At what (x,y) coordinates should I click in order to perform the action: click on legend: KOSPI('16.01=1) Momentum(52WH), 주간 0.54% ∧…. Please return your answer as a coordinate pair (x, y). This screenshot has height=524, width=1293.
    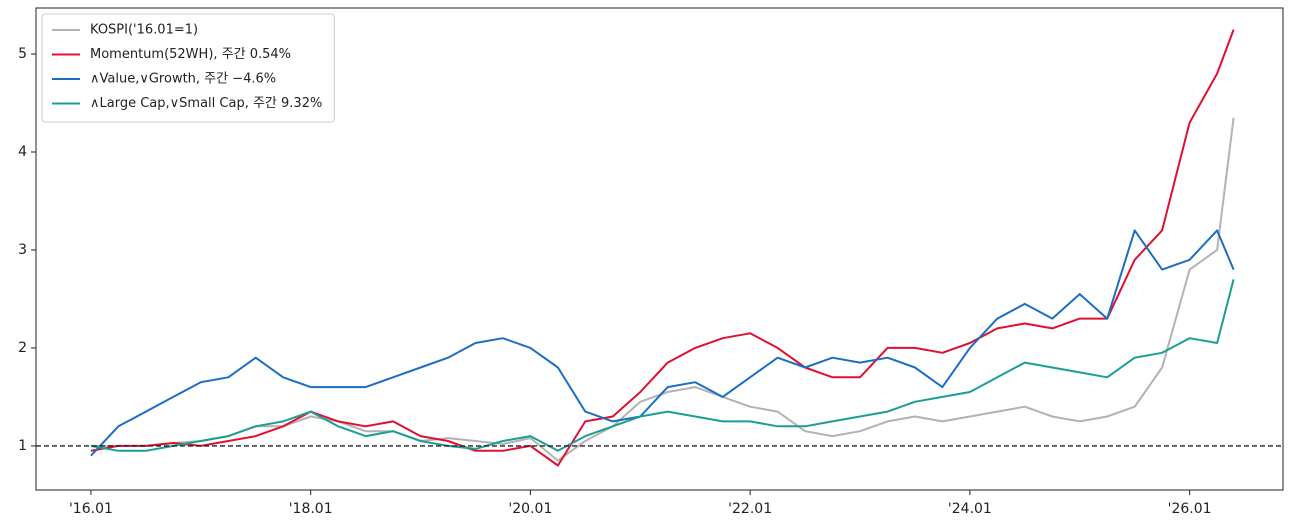
    Looking at the image, I should click on (188, 68).